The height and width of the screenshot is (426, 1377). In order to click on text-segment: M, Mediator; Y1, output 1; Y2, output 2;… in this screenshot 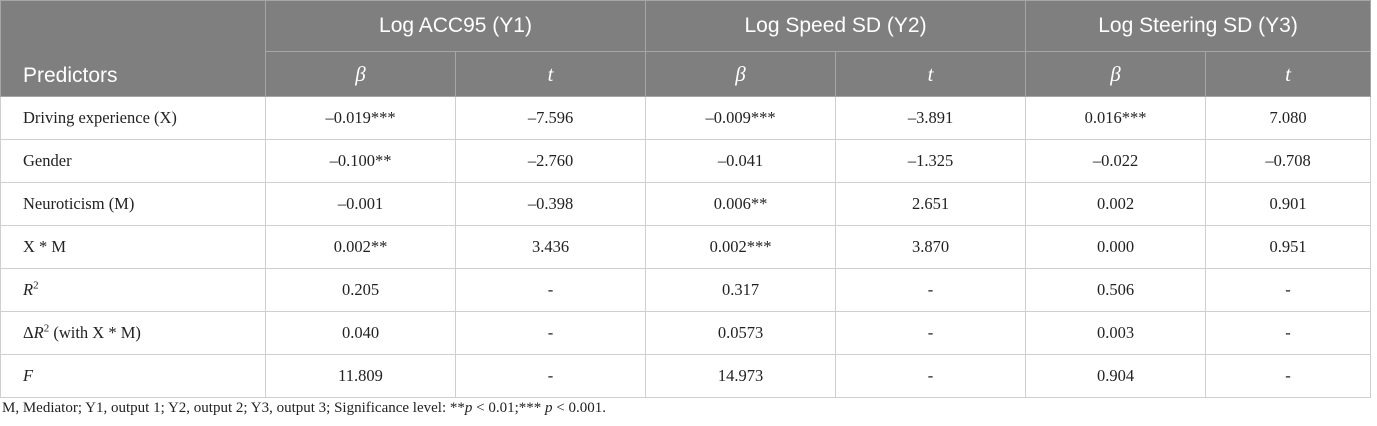, I will do `click(233, 408)`.